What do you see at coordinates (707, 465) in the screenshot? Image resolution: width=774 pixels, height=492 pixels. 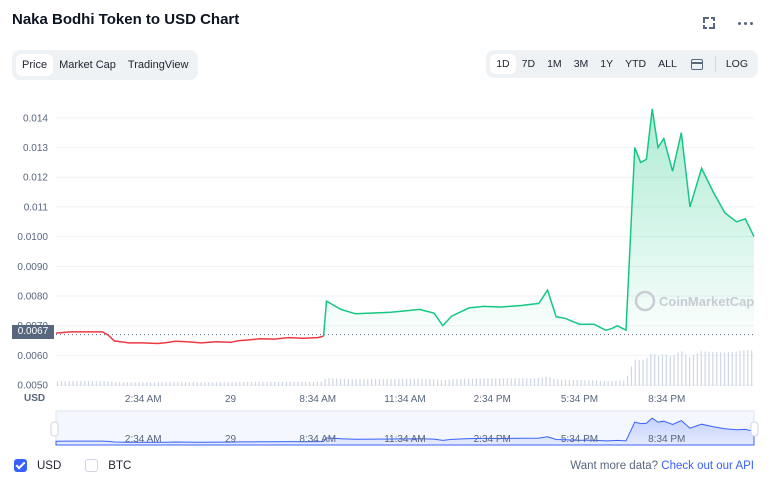 I see `api-link: Check out our API` at bounding box center [707, 465].